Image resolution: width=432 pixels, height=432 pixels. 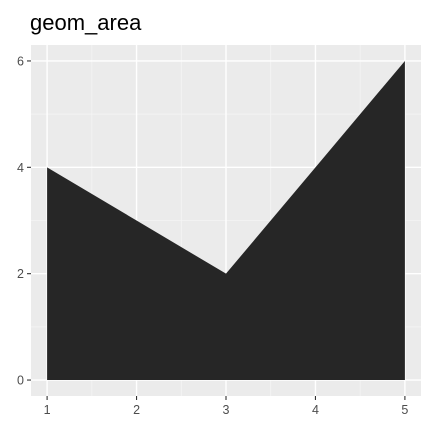 I want to click on y-tick-label: 4, so click(x=20, y=168).